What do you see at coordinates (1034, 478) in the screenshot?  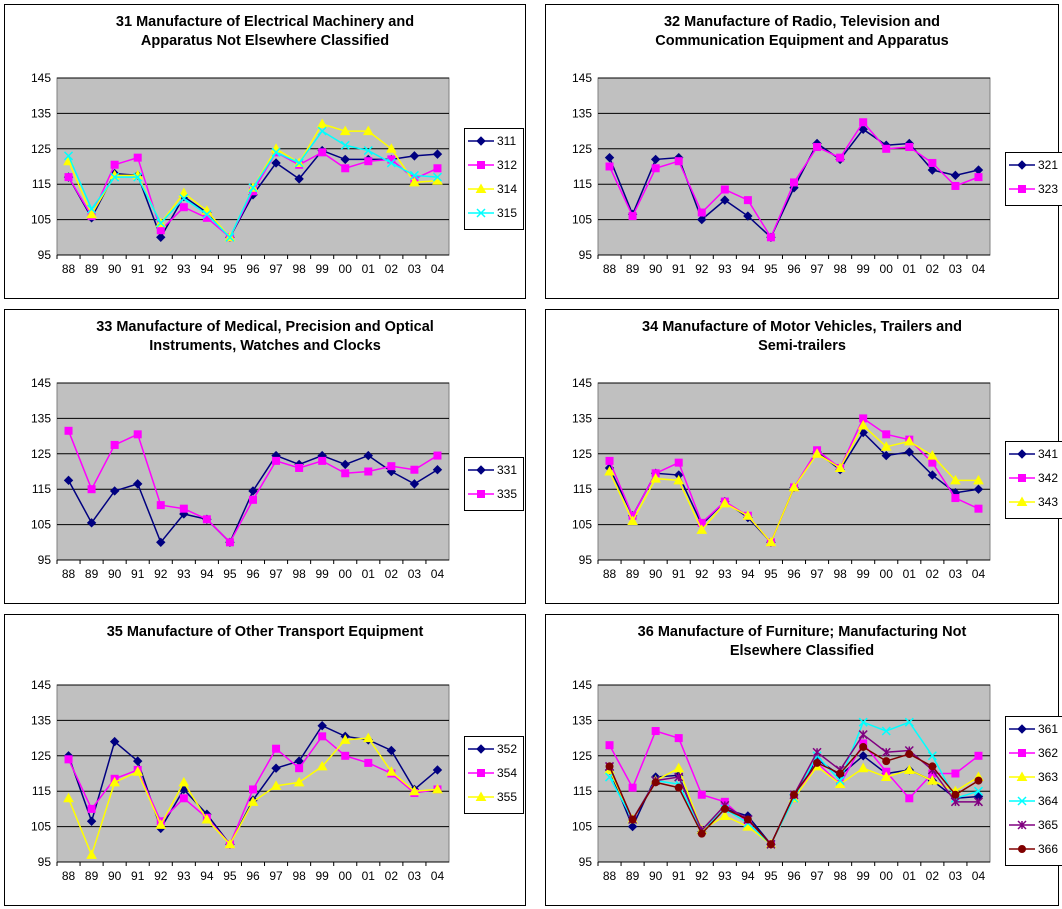 I see `legend-item: 342` at bounding box center [1034, 478].